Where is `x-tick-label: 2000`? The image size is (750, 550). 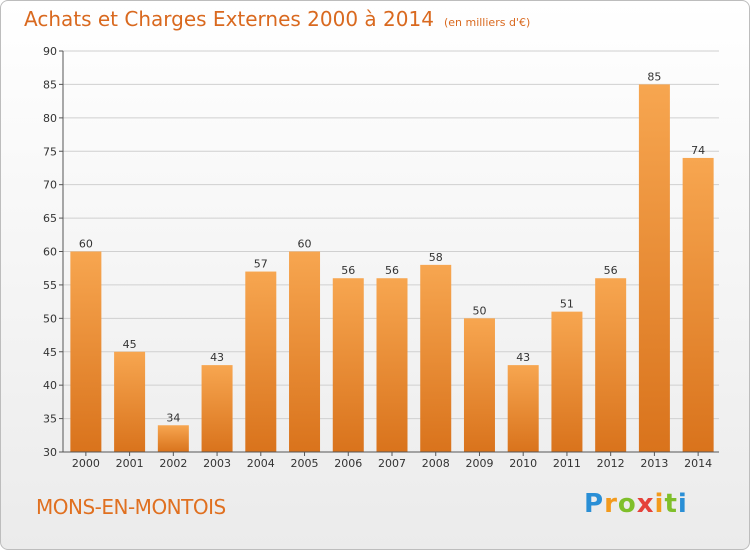
x-tick-label: 2000 is located at coordinates (86, 463).